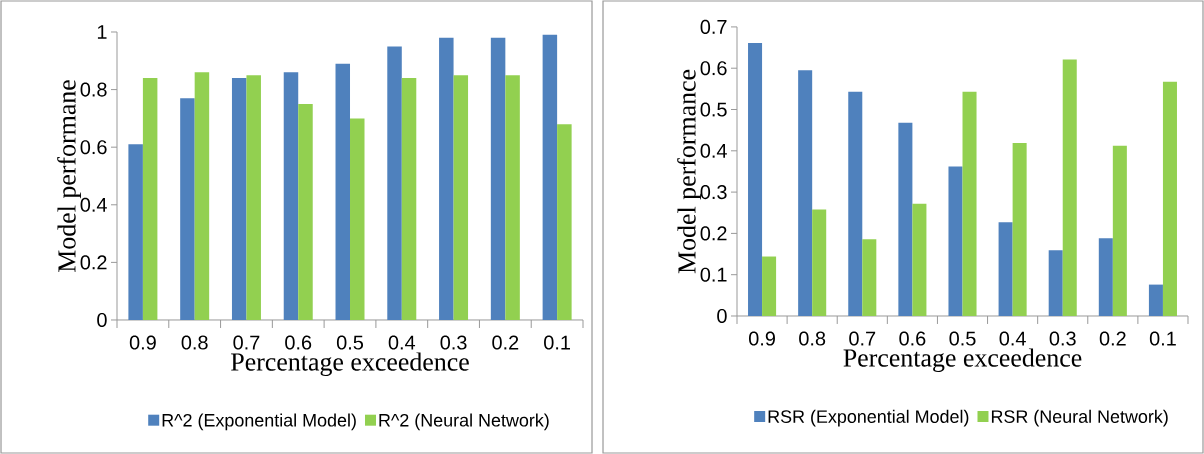  I want to click on y-tick-label: 0.7, so click(713, 26).